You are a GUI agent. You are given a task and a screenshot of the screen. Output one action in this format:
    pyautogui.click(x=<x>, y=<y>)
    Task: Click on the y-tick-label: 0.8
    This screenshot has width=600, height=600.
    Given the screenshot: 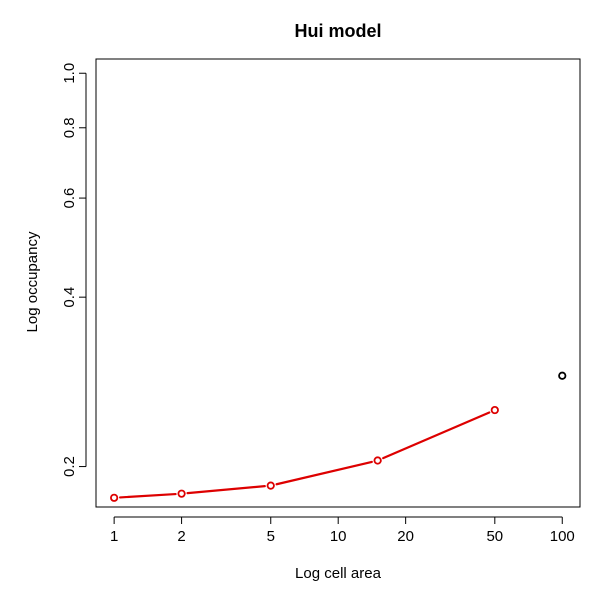 What is the action you would take?
    pyautogui.click(x=69, y=127)
    